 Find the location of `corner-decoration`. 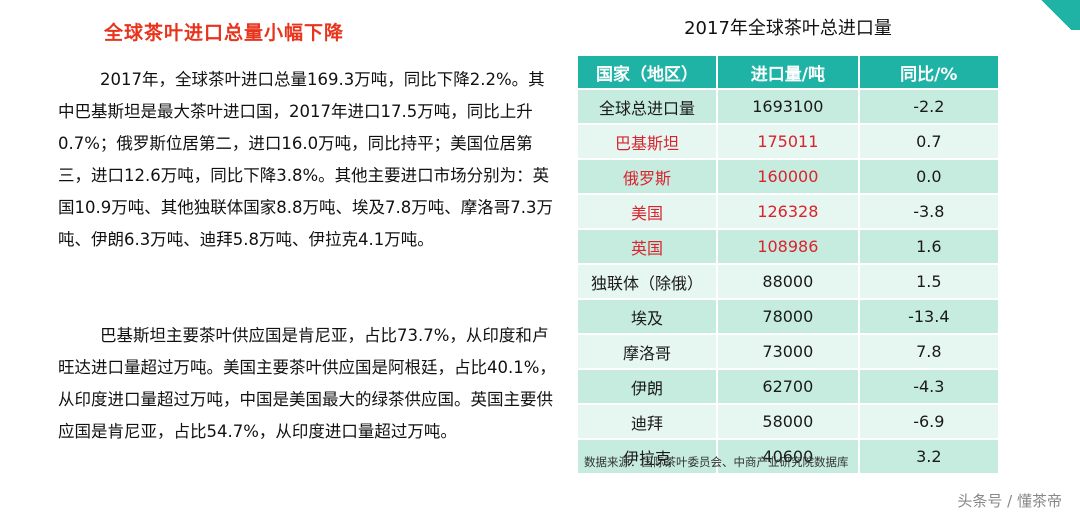

corner-decoration is located at coordinates (1056, 15).